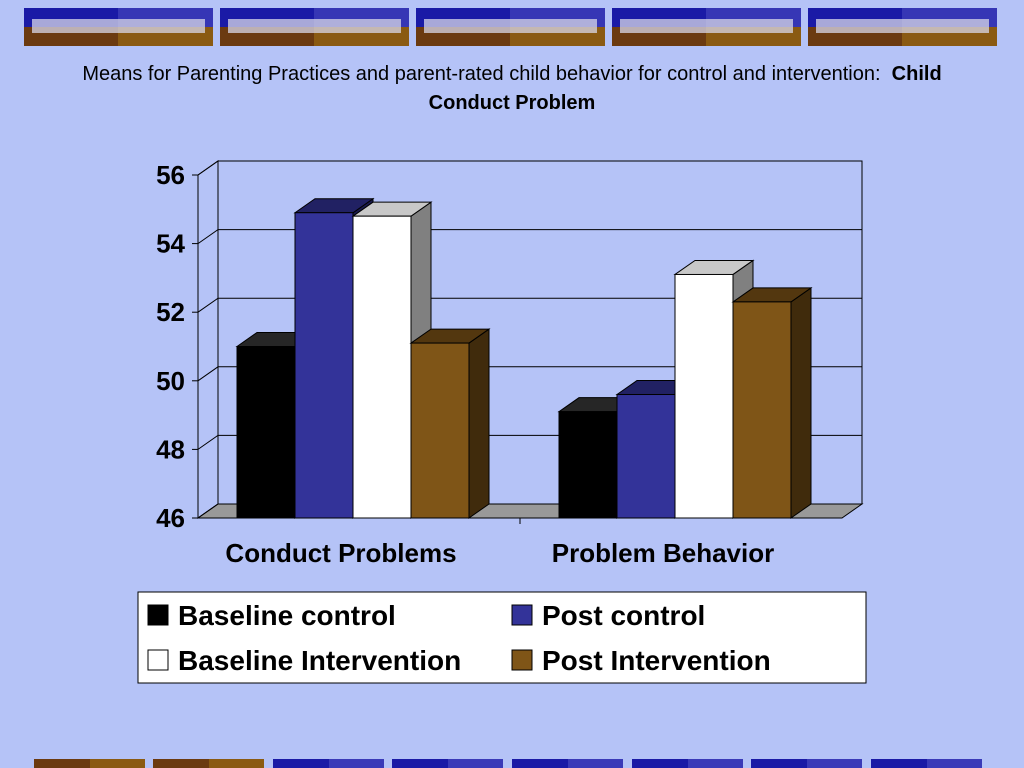 The image size is (1024, 768). Describe the element at coordinates (170, 518) in the screenshot. I see `y-tick-label: 46` at that location.